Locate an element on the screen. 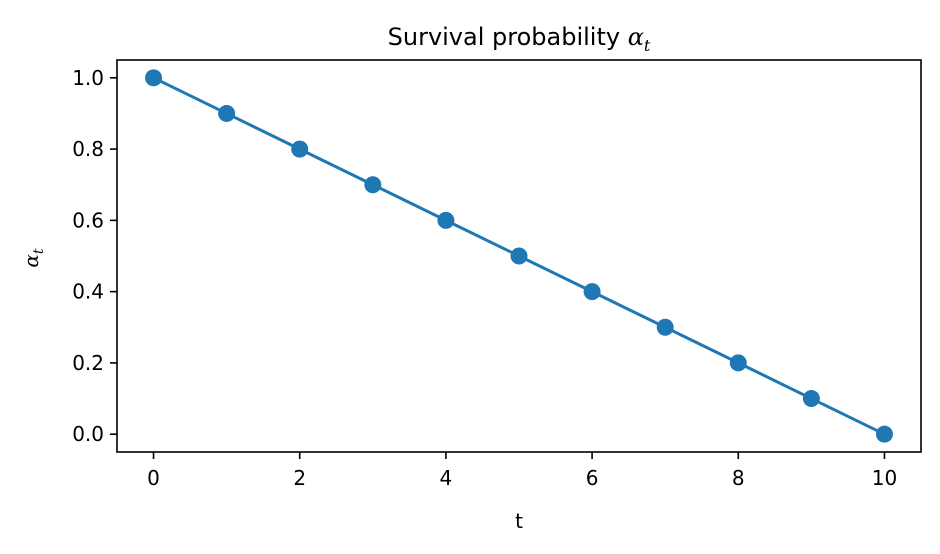 The image size is (940, 554). x-tick-label: 10 is located at coordinates (884, 478).